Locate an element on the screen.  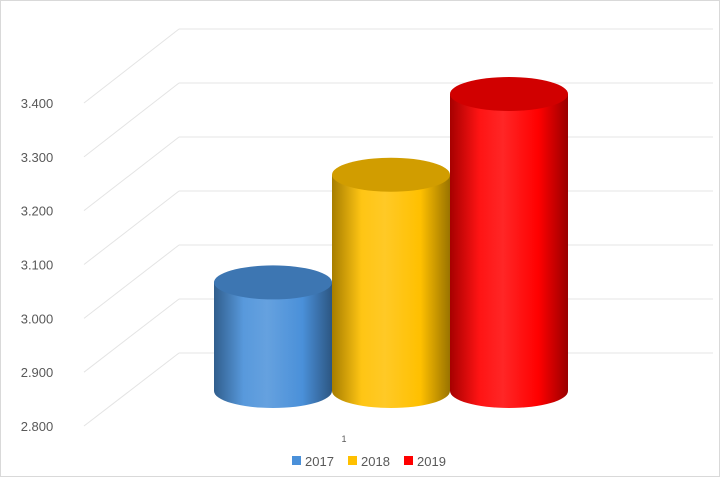
x-category-label: 1 is located at coordinates (343, 439).